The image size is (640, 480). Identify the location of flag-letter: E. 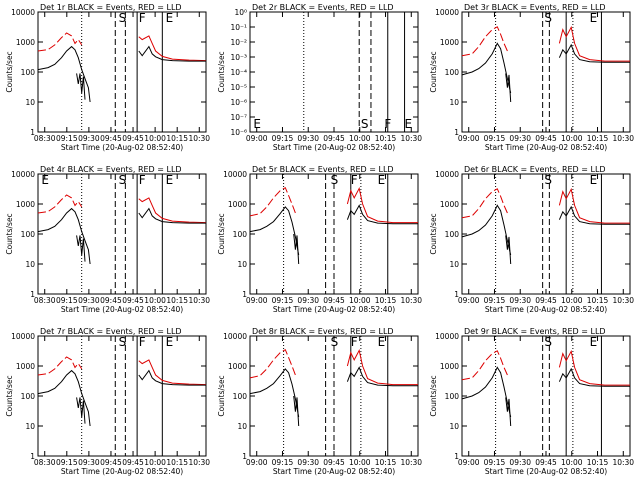
(594, 180).